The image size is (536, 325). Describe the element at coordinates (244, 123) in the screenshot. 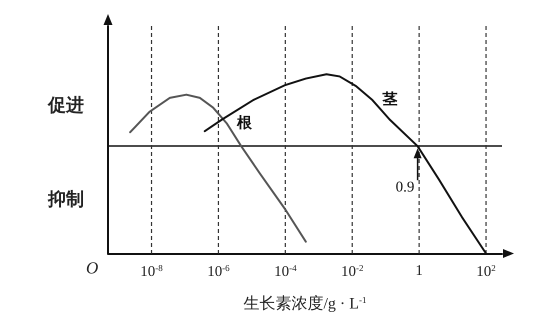

I see `series-label: 根` at that location.